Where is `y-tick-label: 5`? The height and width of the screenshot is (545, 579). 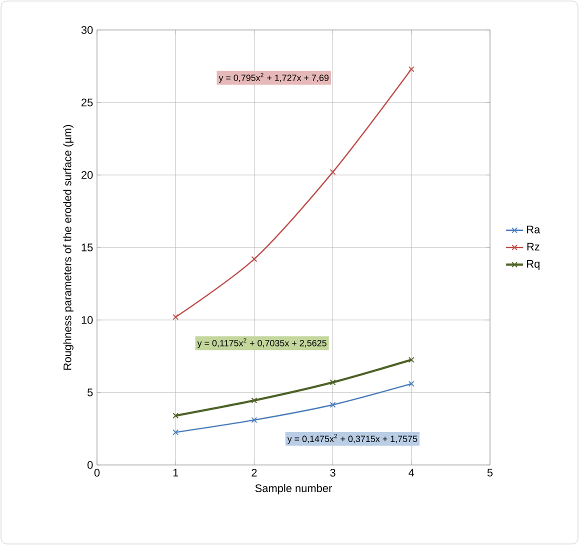
y-tick-label: 5 is located at coordinates (90, 392).